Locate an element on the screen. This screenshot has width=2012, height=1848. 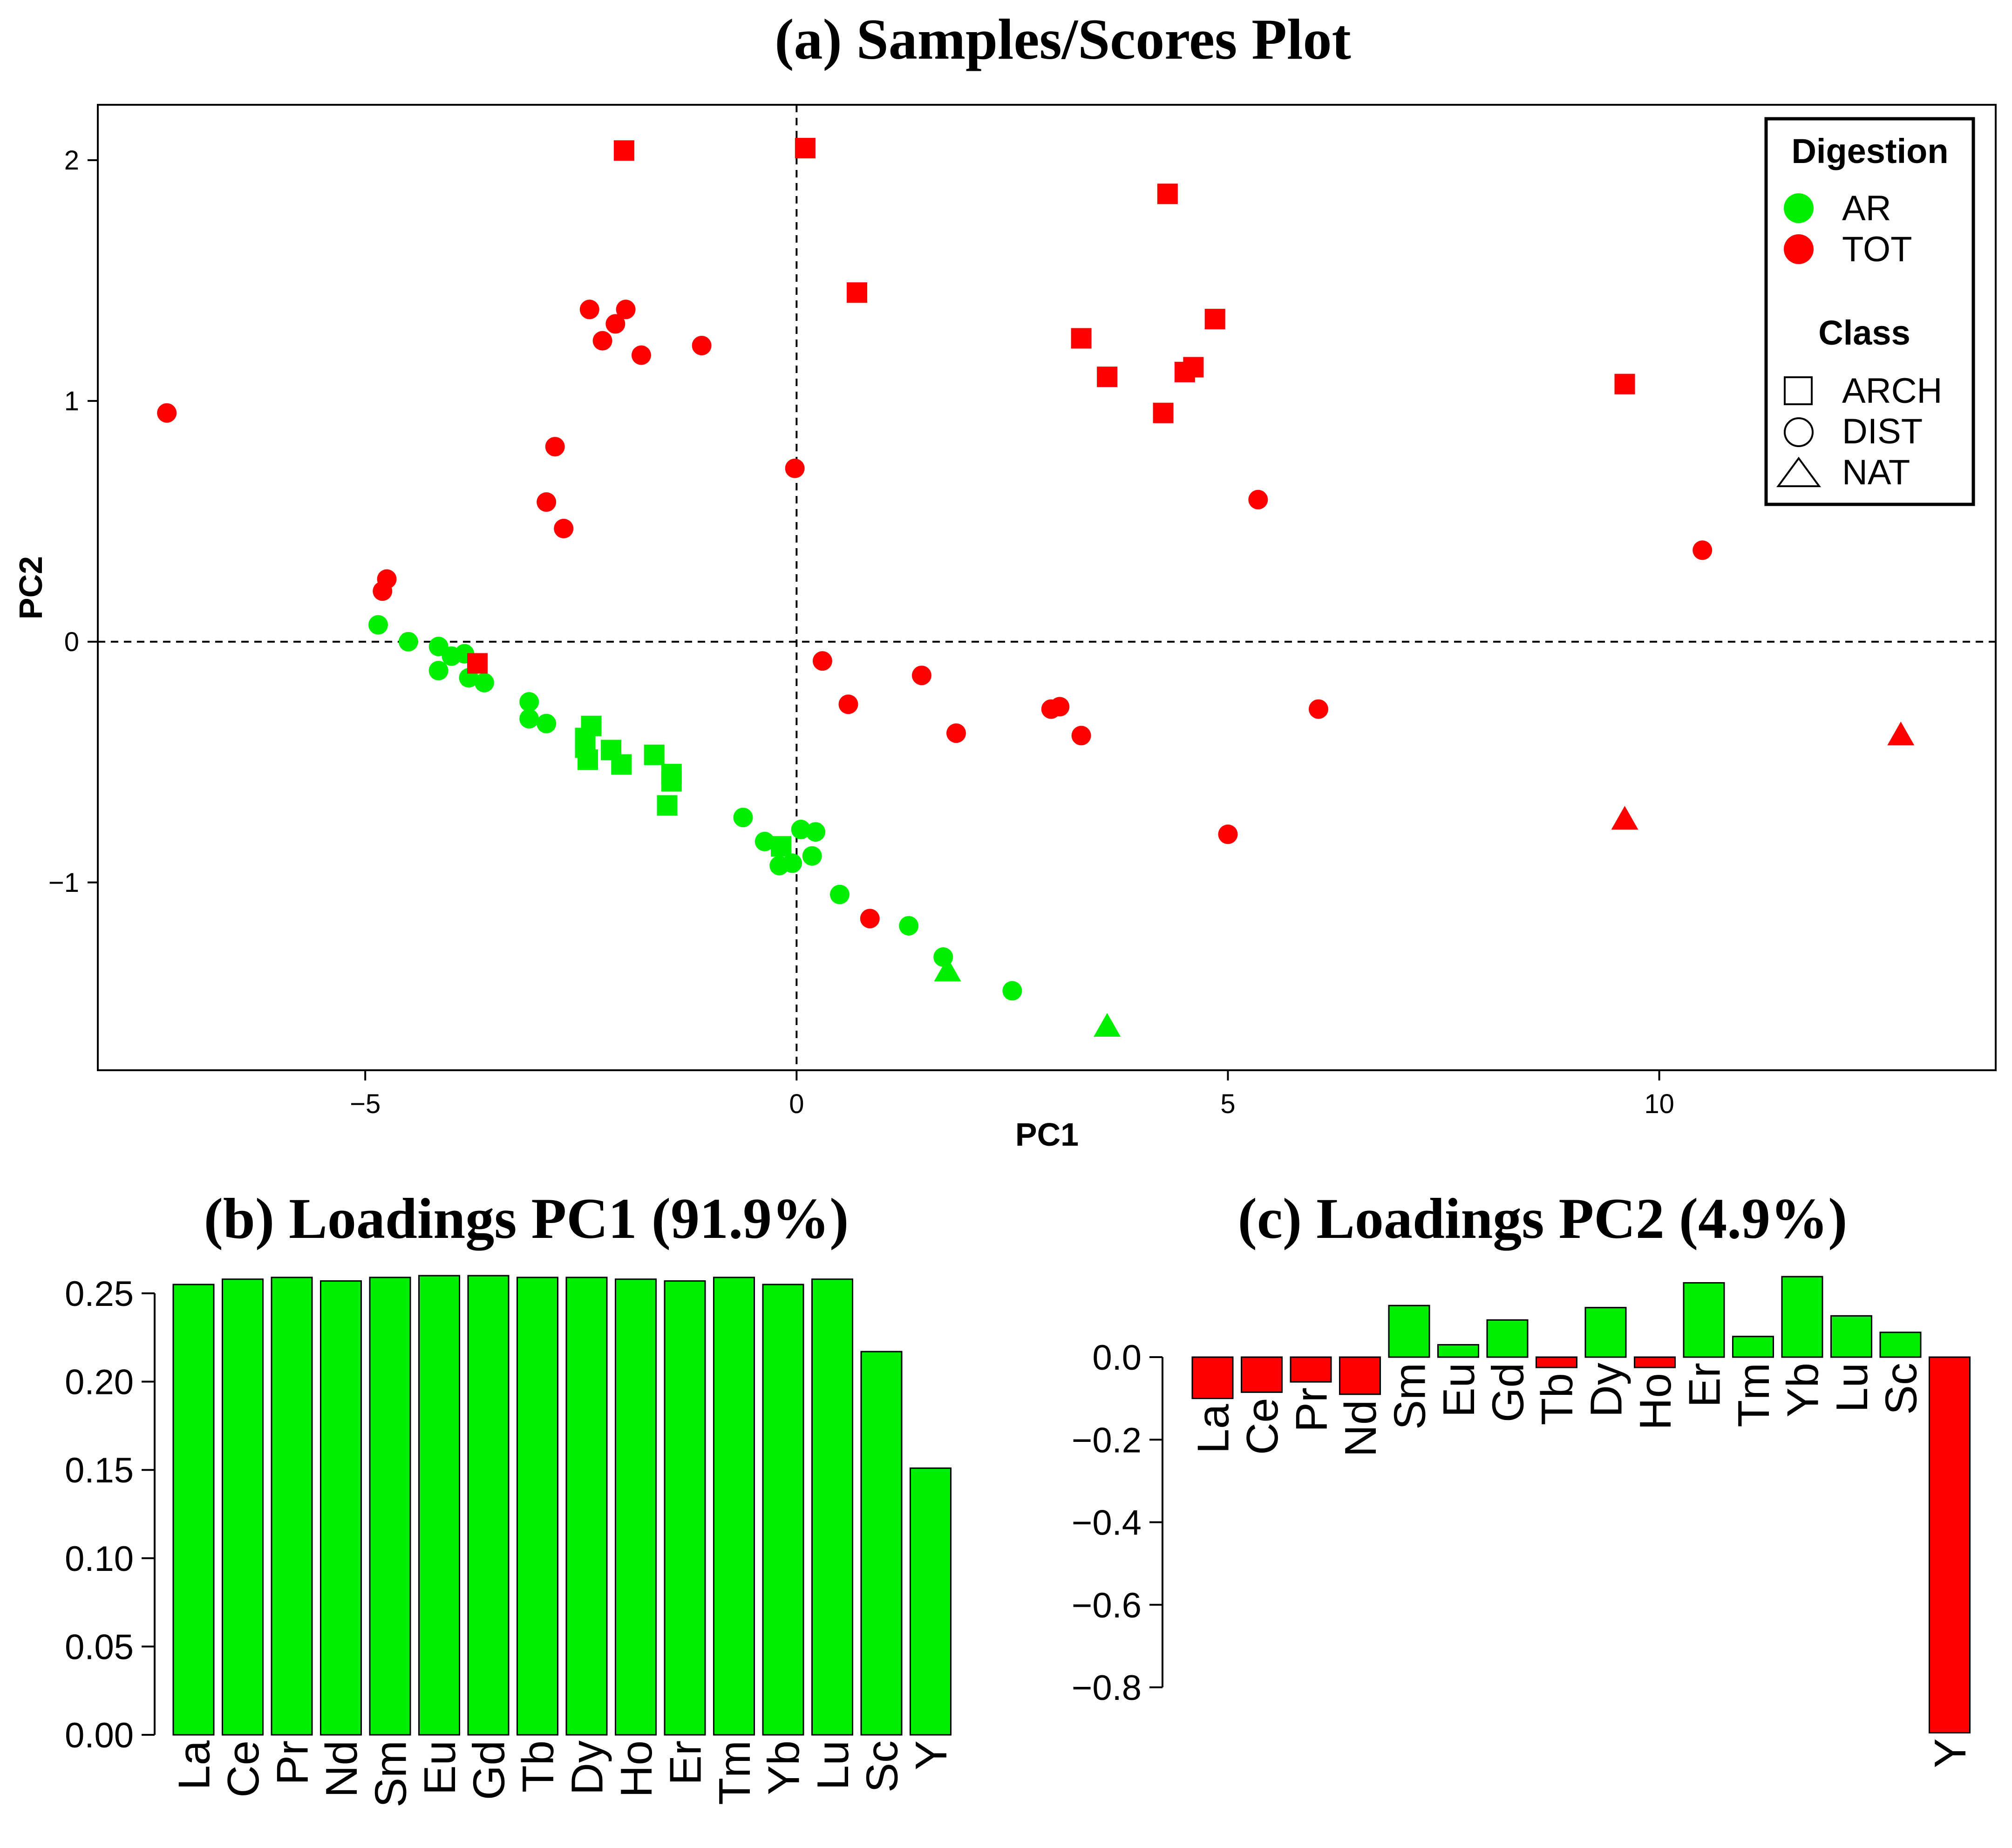
x-tick-label: 0 is located at coordinates (796, 1104).